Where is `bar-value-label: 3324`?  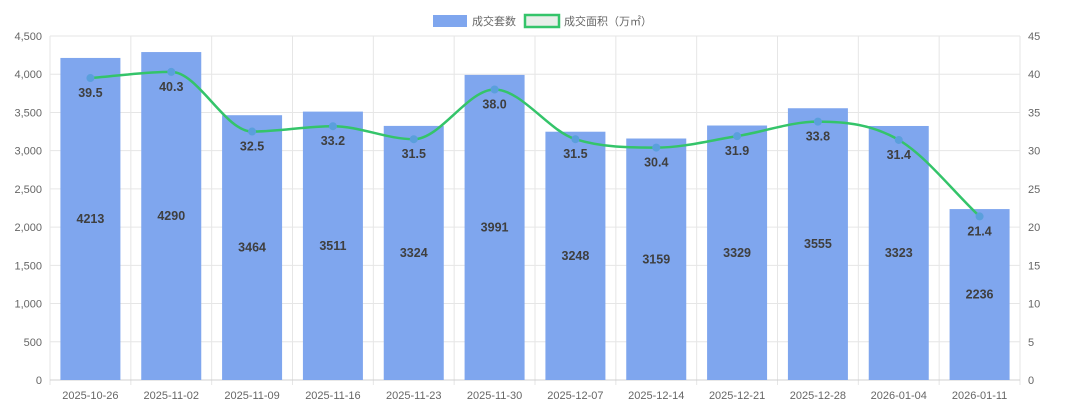 bar-value-label: 3324 is located at coordinates (414, 253).